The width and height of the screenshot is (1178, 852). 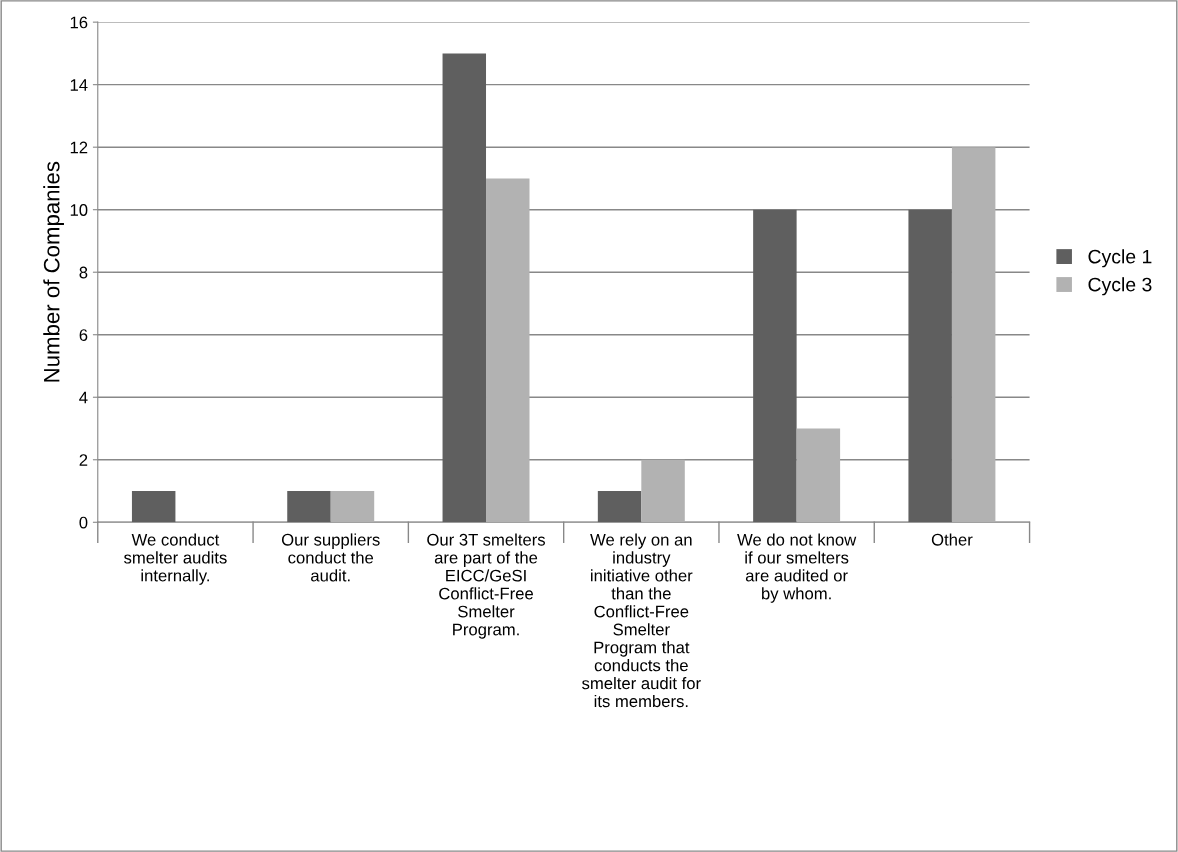 What do you see at coordinates (1120, 258) in the screenshot?
I see `legend-label: Cycle 1` at bounding box center [1120, 258].